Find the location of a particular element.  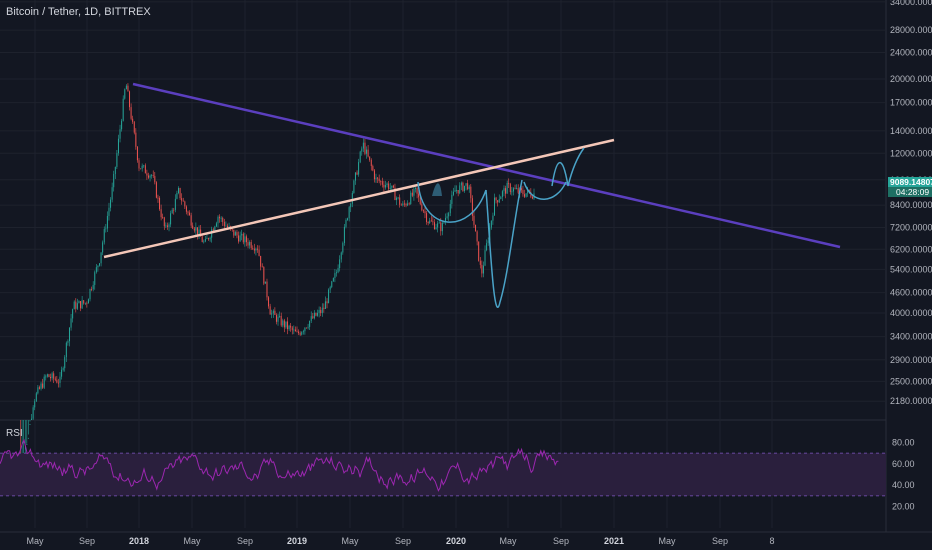

price-tick-label: 3400.00000 is located at coordinates (911, 337).